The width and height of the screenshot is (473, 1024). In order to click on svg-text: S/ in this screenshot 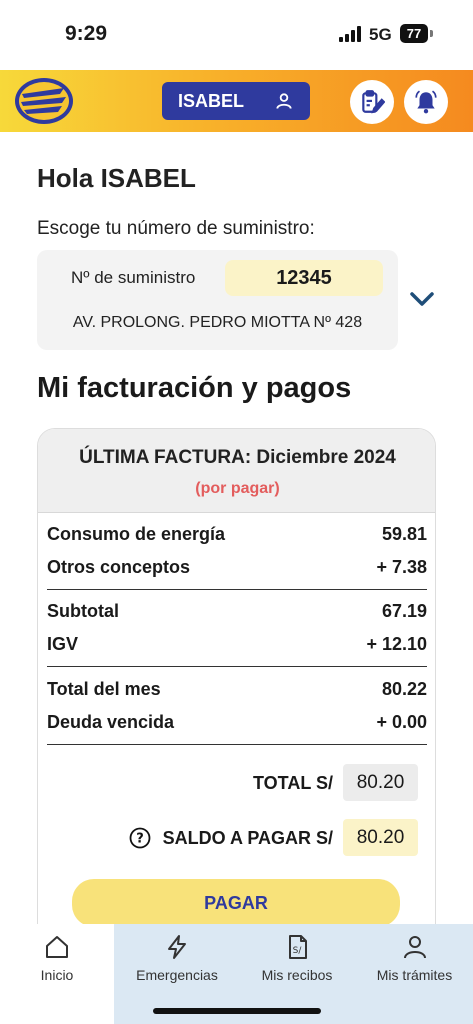, I will do `click(298, 951)`.